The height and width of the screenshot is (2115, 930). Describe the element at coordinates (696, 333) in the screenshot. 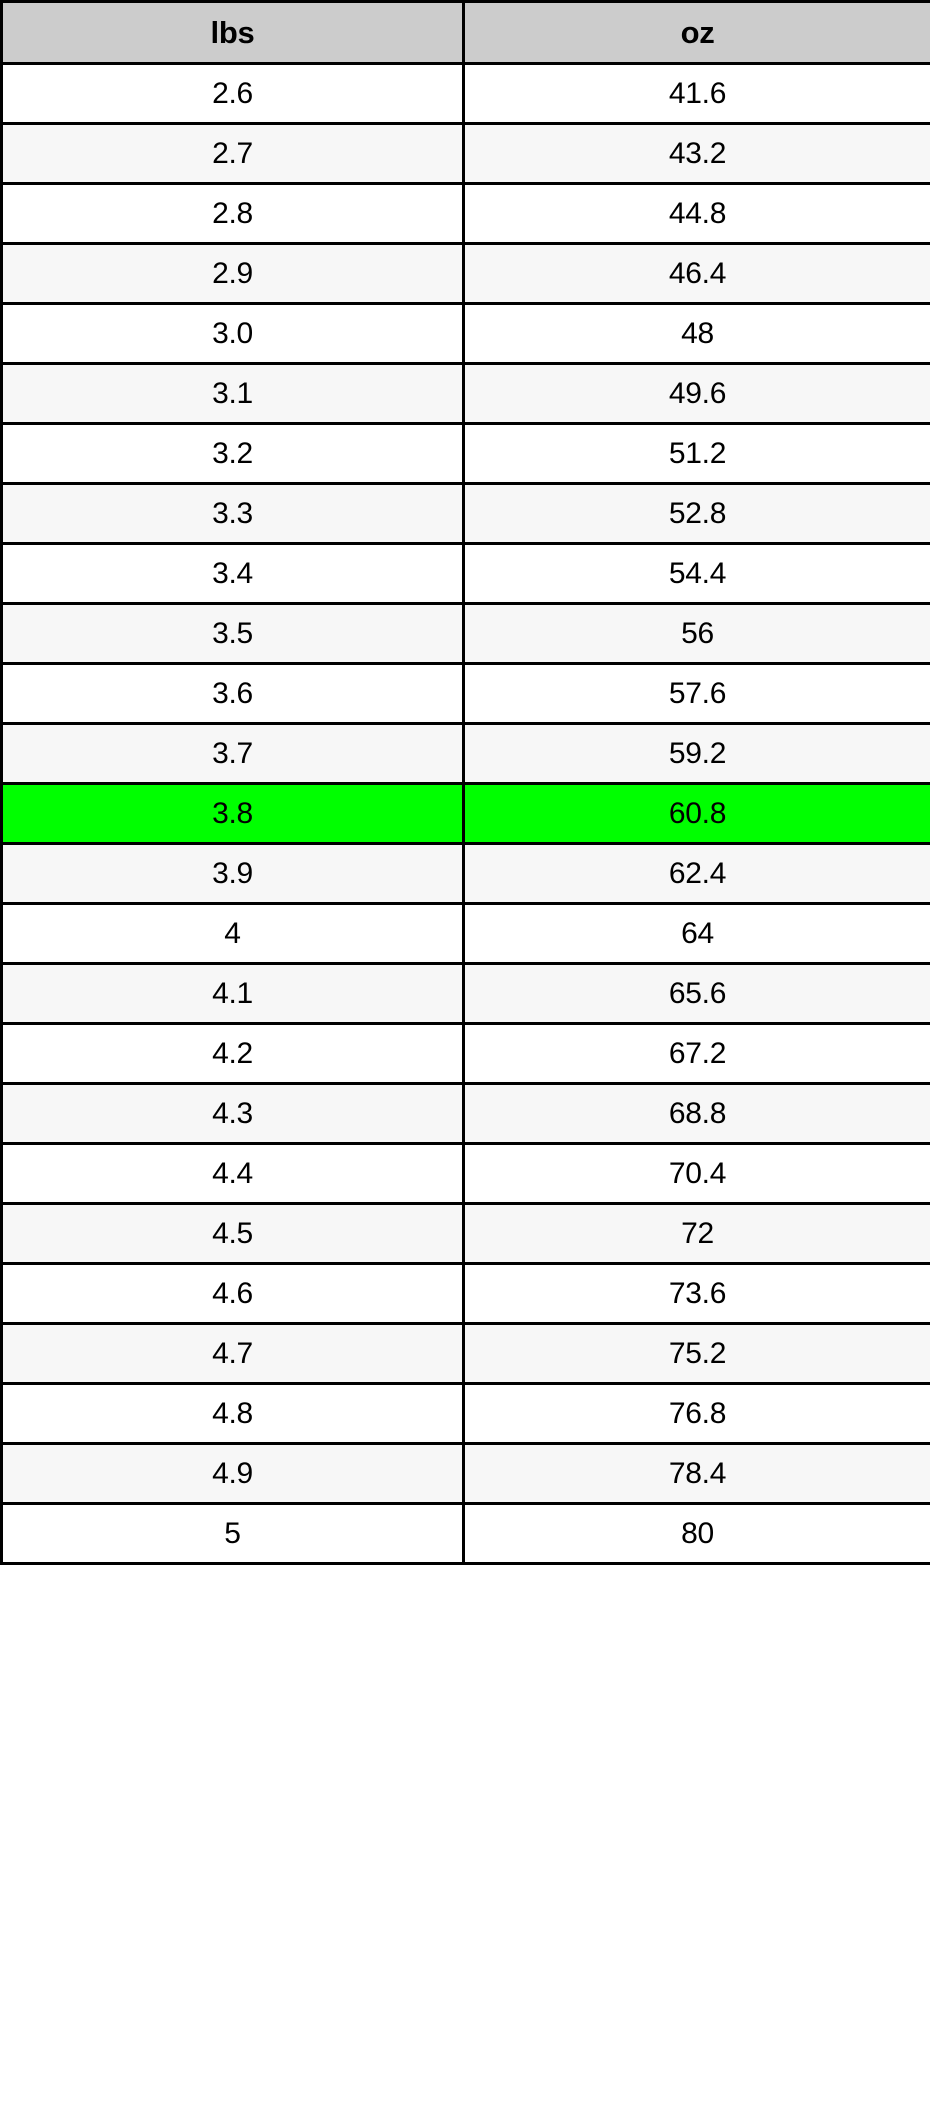

I see `cell-oz: 48` at that location.